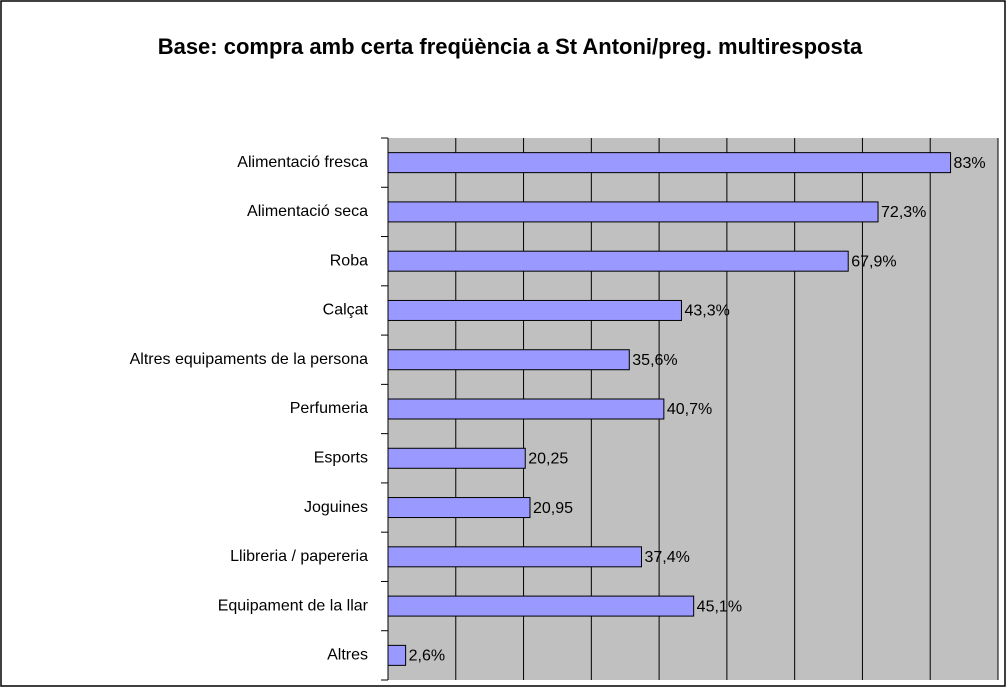 The height and width of the screenshot is (688, 1007). I want to click on category-label: Altres equipaments de la persona, so click(249, 359).